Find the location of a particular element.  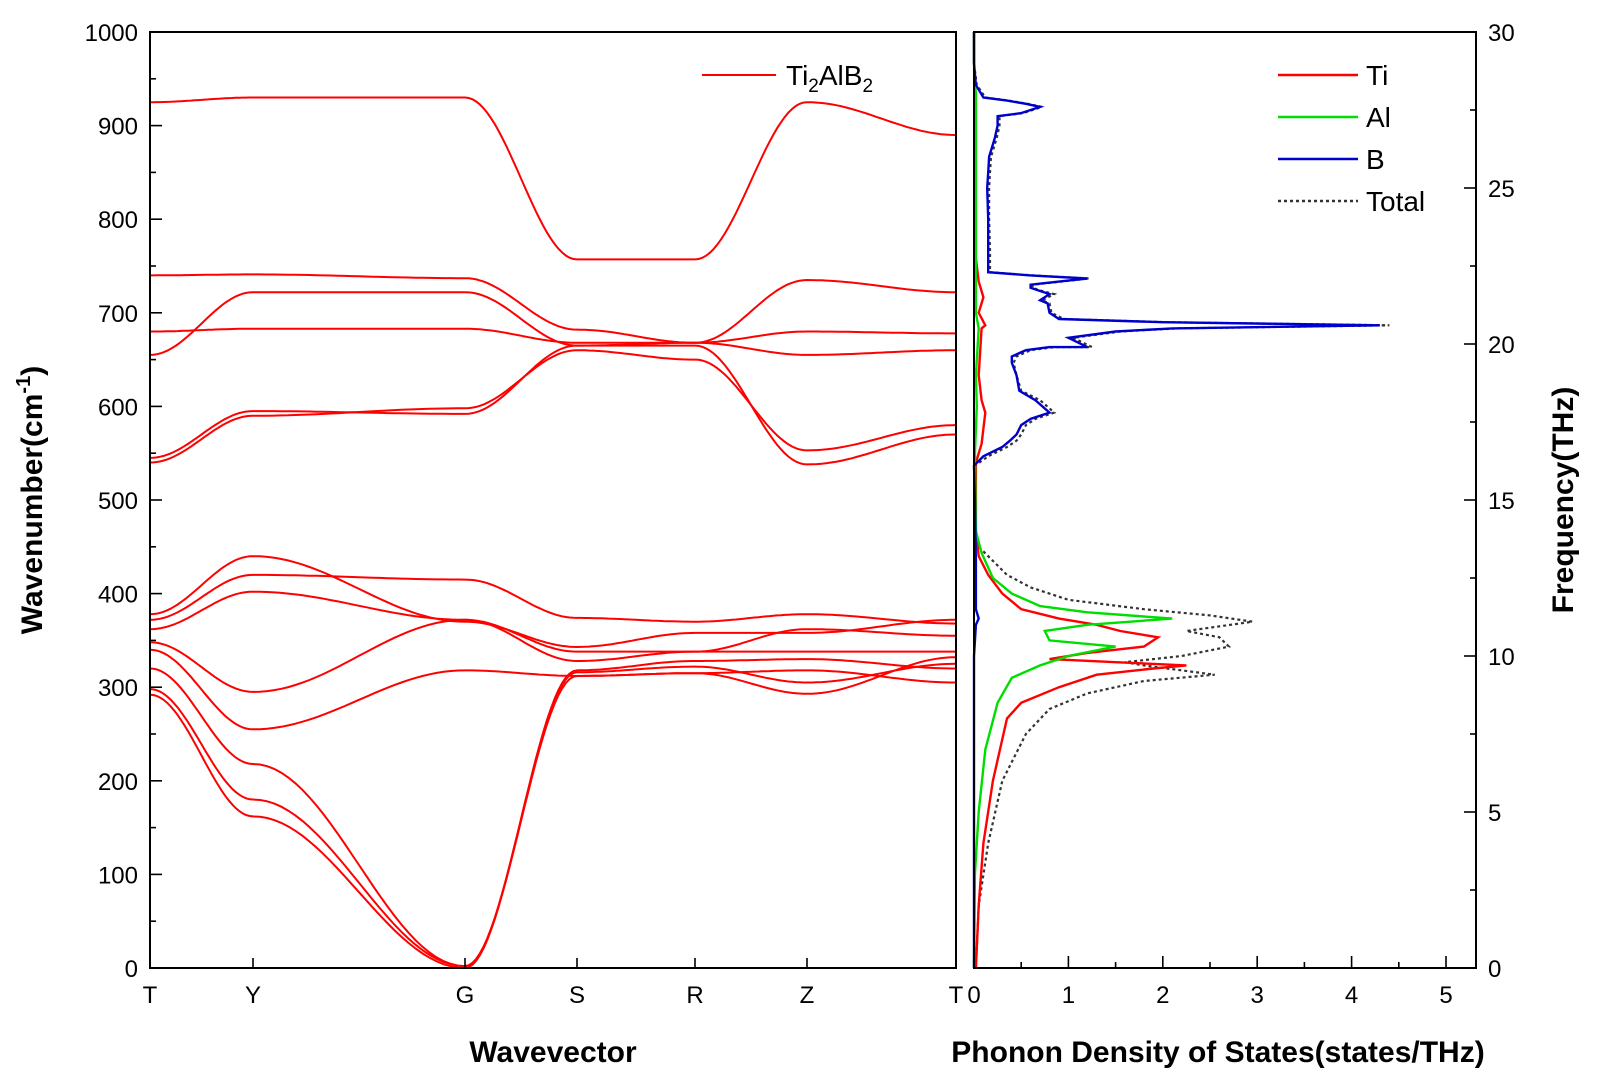

y-tick-label: 400 is located at coordinates (118, 595).